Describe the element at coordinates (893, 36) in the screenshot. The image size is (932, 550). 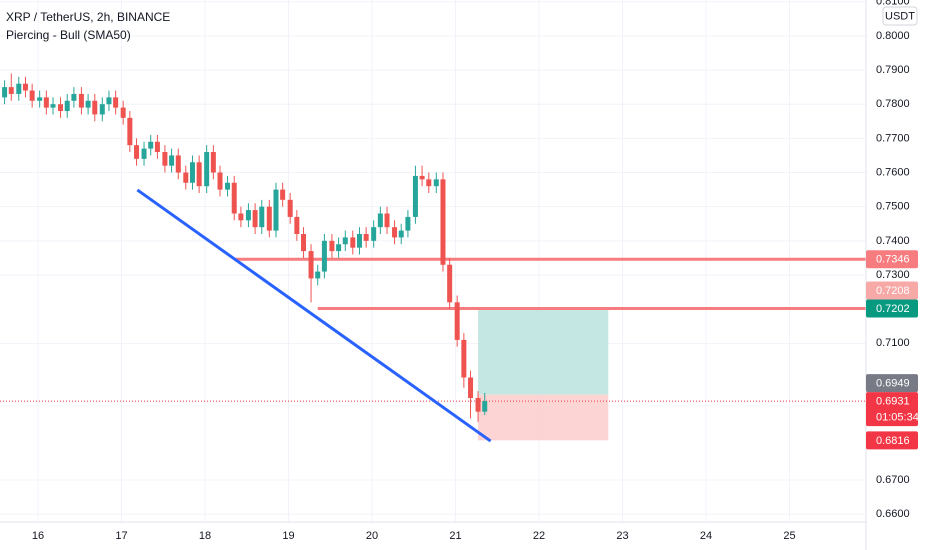
I see `y-tick-label: 0.8000` at that location.